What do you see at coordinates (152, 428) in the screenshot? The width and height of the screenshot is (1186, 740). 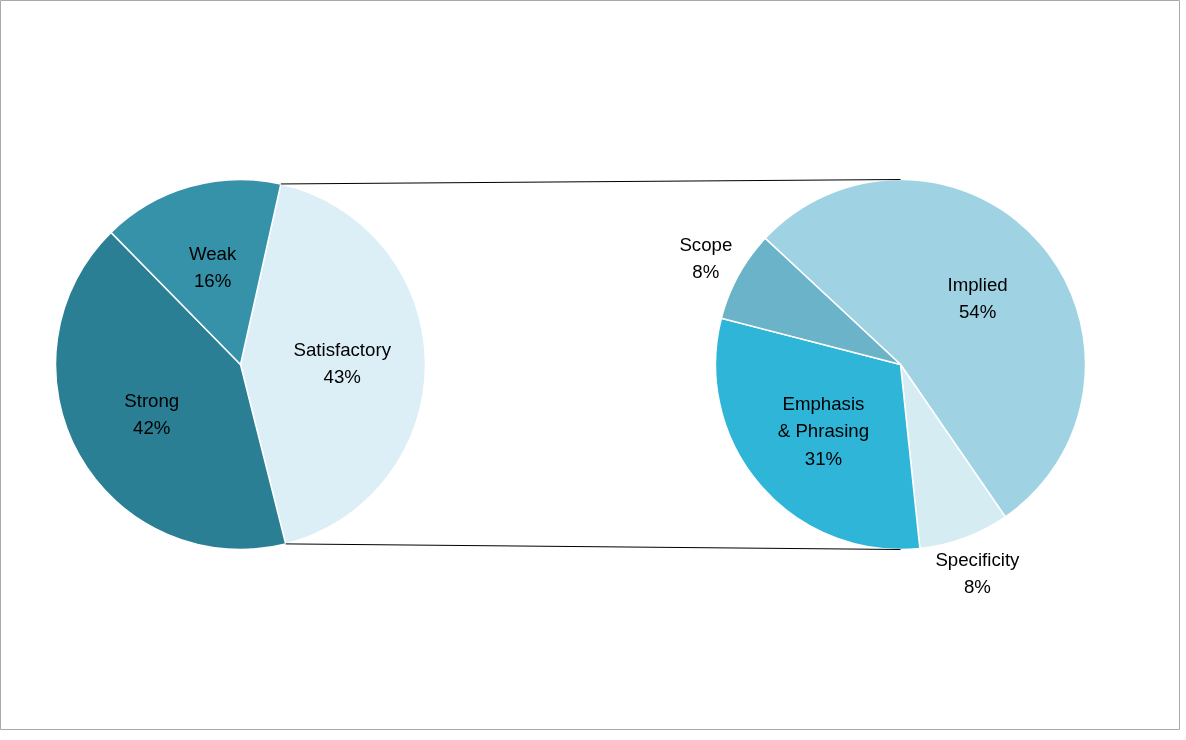 I see `data-label: 42%` at bounding box center [152, 428].